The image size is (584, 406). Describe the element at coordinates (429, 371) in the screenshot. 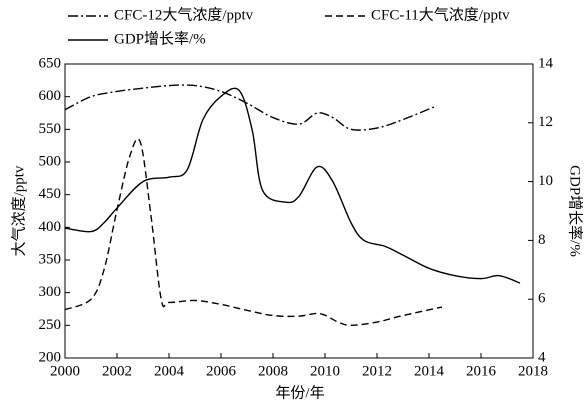

I see `x-tick-label: 2014` at that location.